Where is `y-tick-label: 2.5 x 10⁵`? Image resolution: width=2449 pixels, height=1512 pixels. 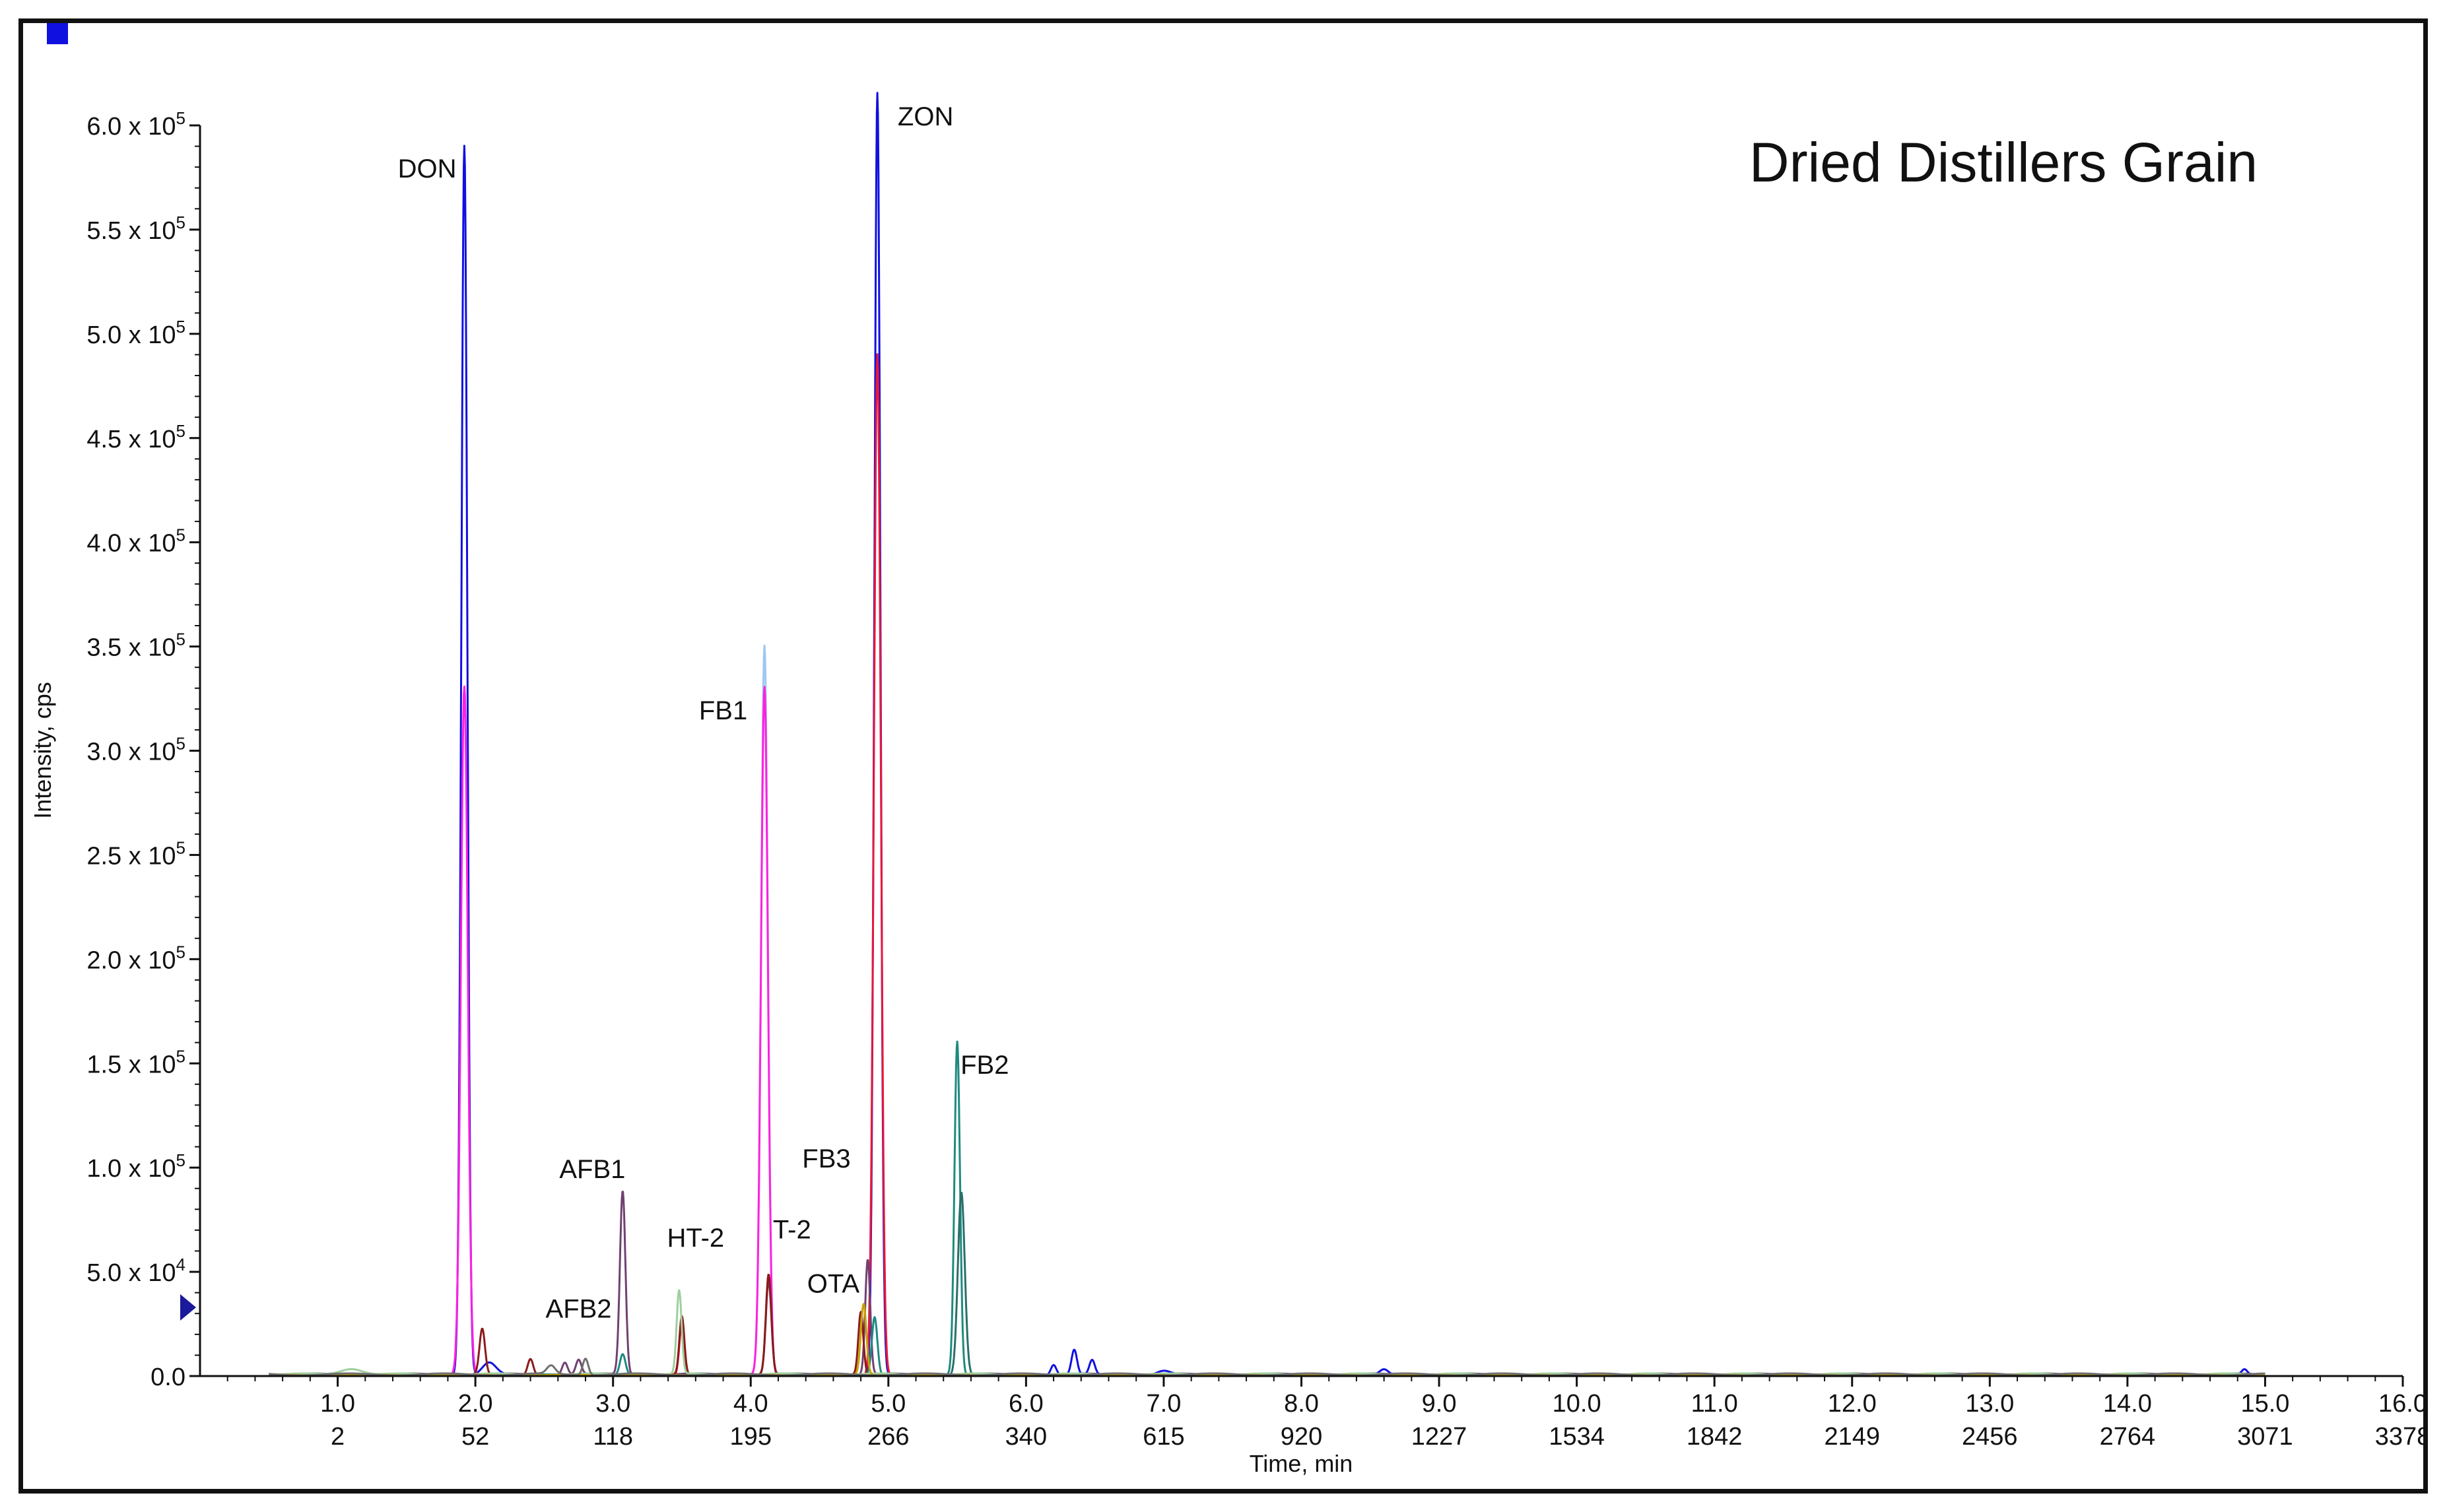
y-tick-label: 2.5 x 10⁵ is located at coordinates (135, 854).